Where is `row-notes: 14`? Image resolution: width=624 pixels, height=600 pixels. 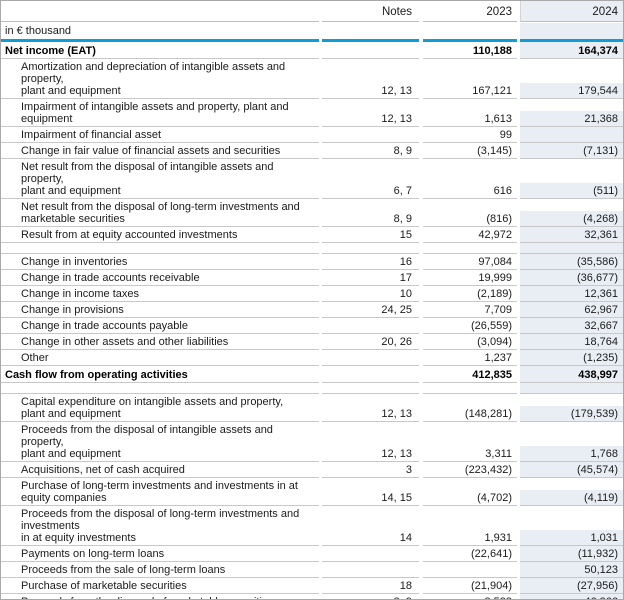
row-notes: 14 is located at coordinates (370, 538).